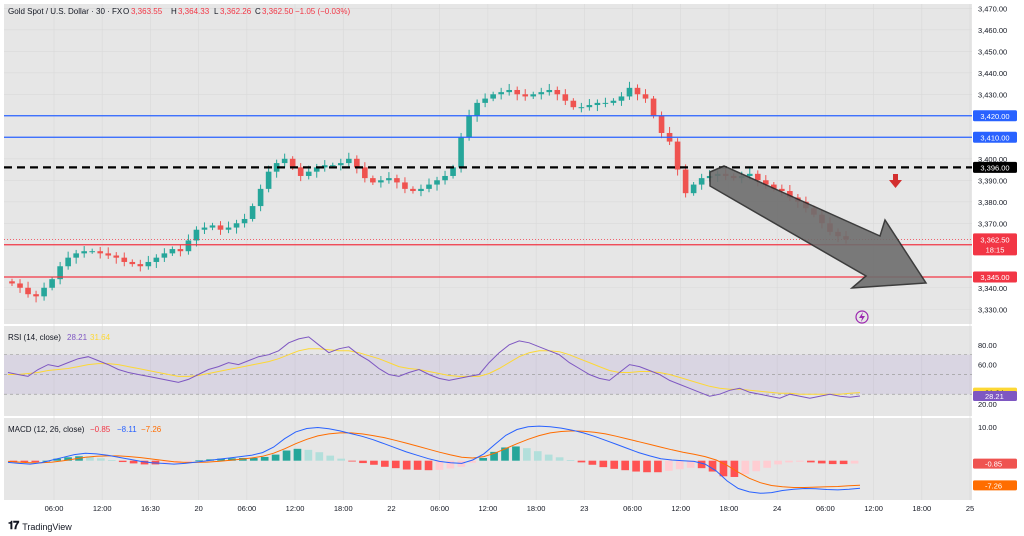 Image resolution: width=1024 pixels, height=536 pixels. Describe the element at coordinates (992, 202) in the screenshot. I see `price-tick-label: 3,380.00` at that location.